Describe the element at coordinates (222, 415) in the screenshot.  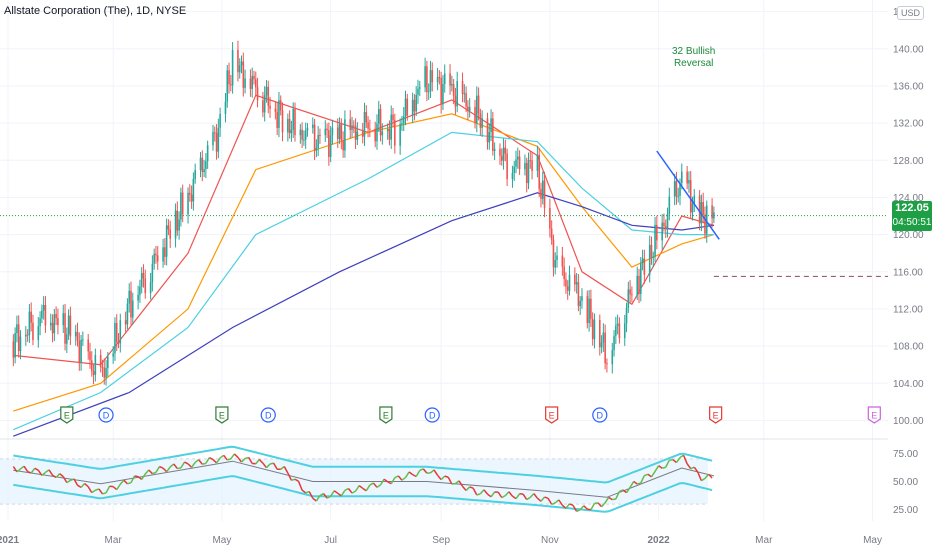
I see `earnings-marker` at that location.